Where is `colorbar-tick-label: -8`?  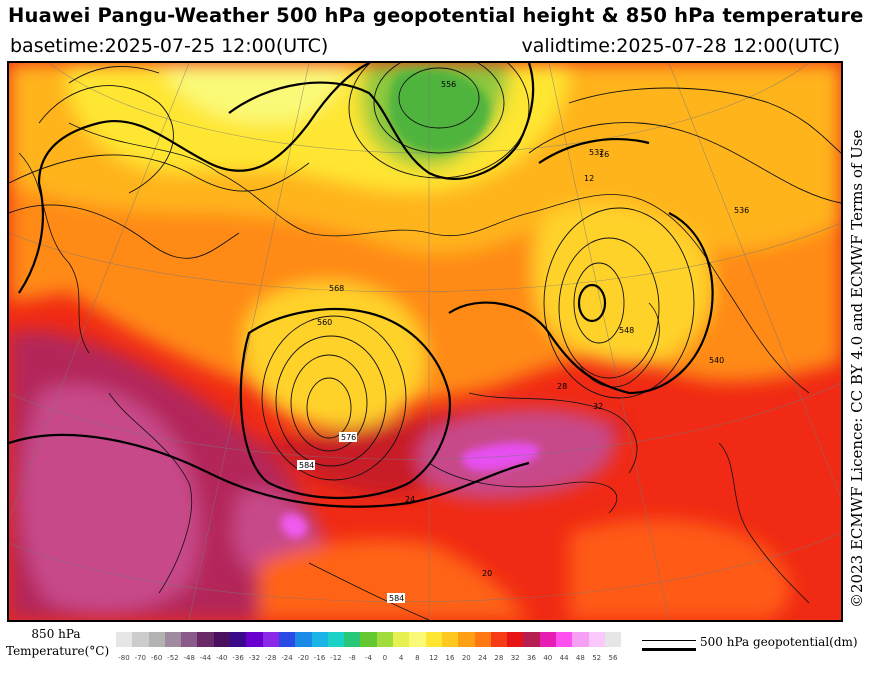
colorbar-tick-label: -8 is located at coordinates (352, 658).